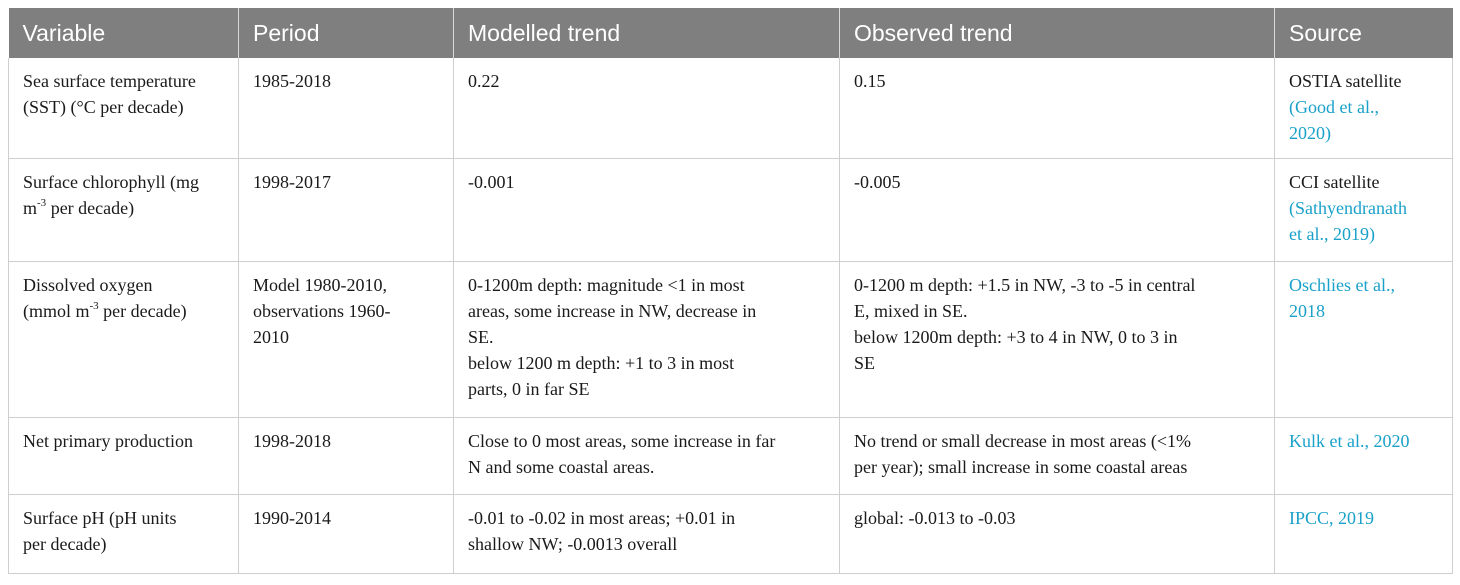  Describe the element at coordinates (1334, 182) in the screenshot. I see `source-text: CCI satellite` at that location.